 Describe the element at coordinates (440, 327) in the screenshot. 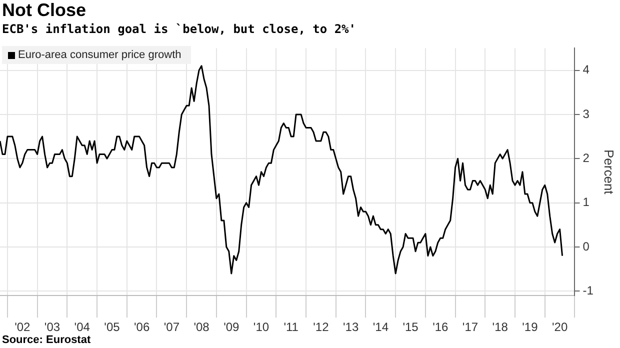

I see `x-tick-label: '16` at that location.